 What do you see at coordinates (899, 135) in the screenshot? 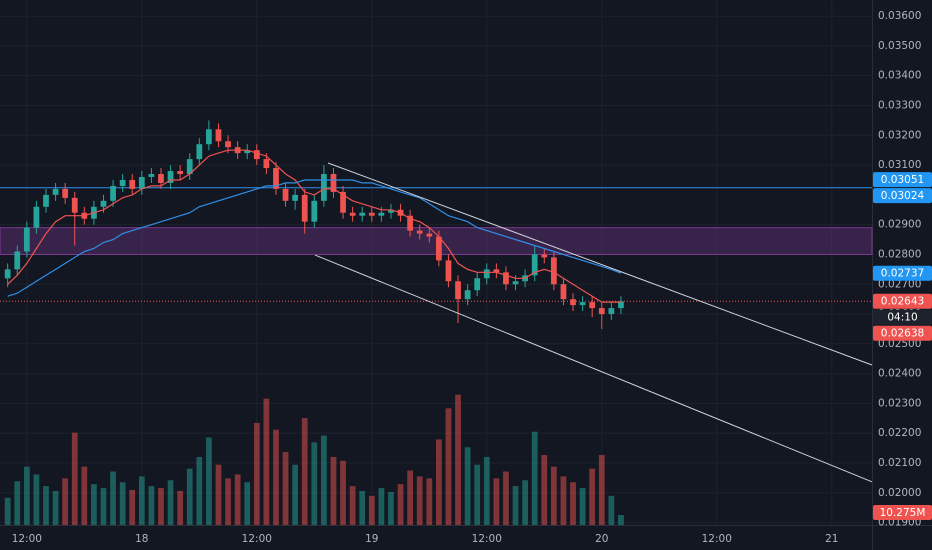
I see `y-tick-label: 0.03200` at bounding box center [899, 135].